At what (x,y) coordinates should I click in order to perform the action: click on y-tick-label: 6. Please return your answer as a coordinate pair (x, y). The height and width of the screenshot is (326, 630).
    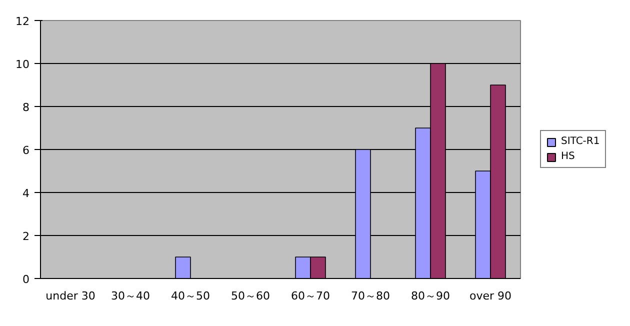
    Looking at the image, I should click on (26, 150).